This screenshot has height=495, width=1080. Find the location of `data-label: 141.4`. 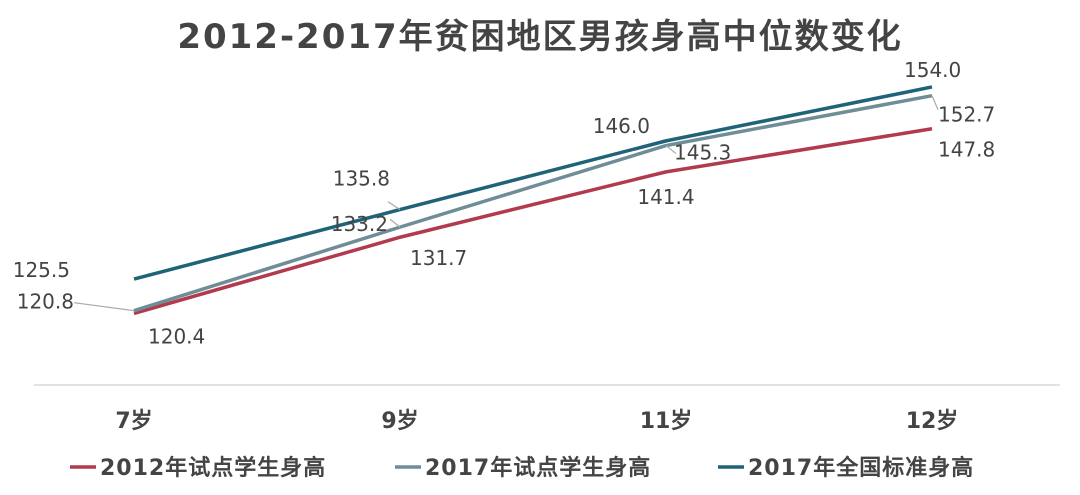

data-label: 141.4 is located at coordinates (665, 197).